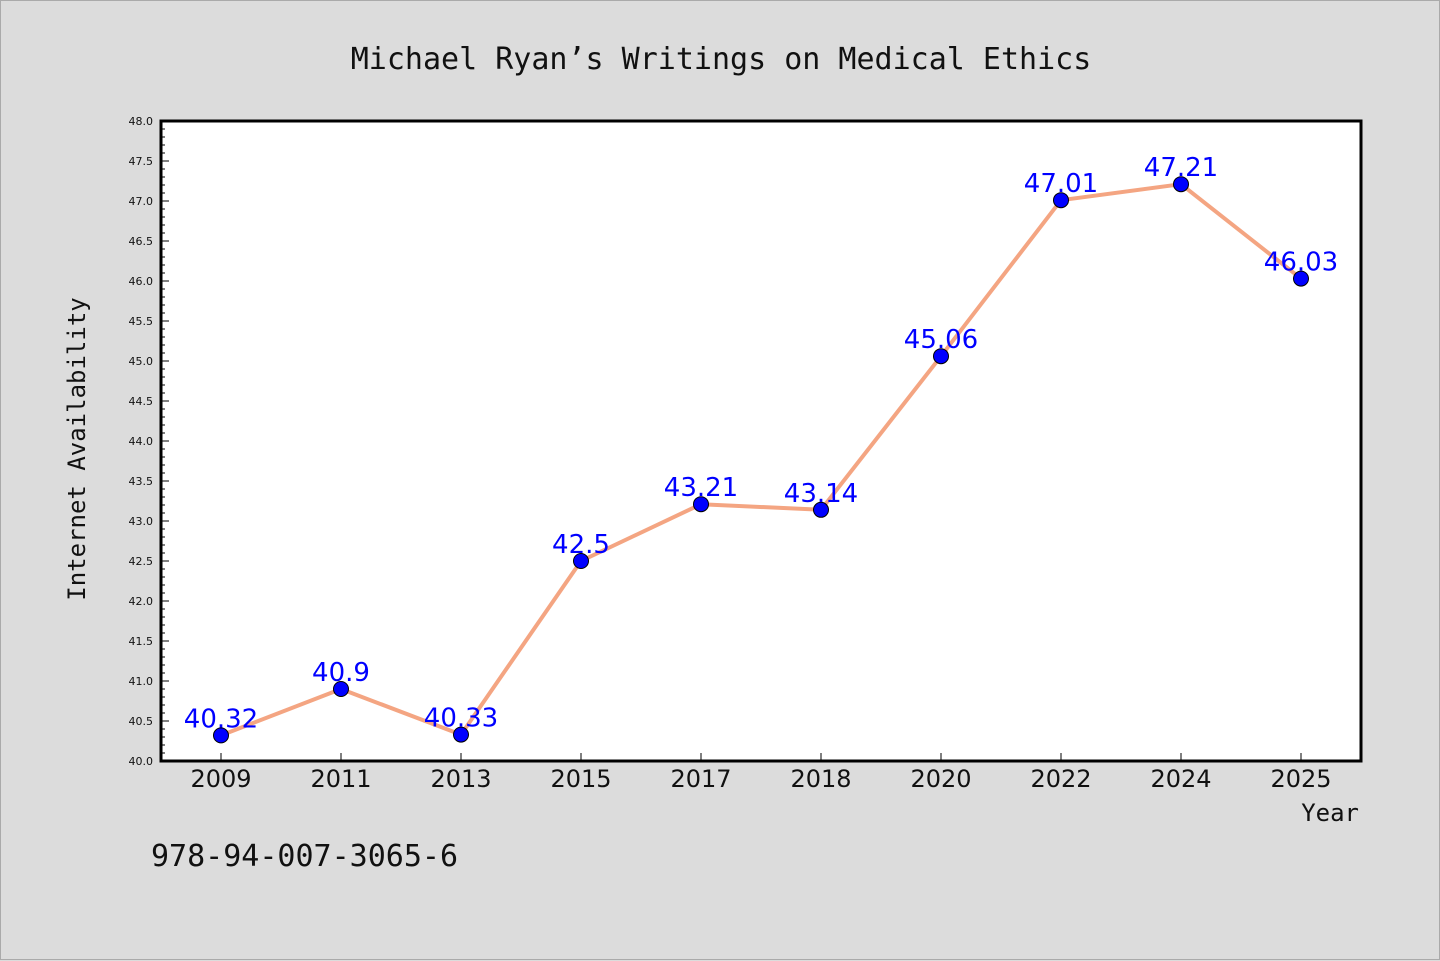  I want to click on y-tick-label: 41.0, so click(141, 681).